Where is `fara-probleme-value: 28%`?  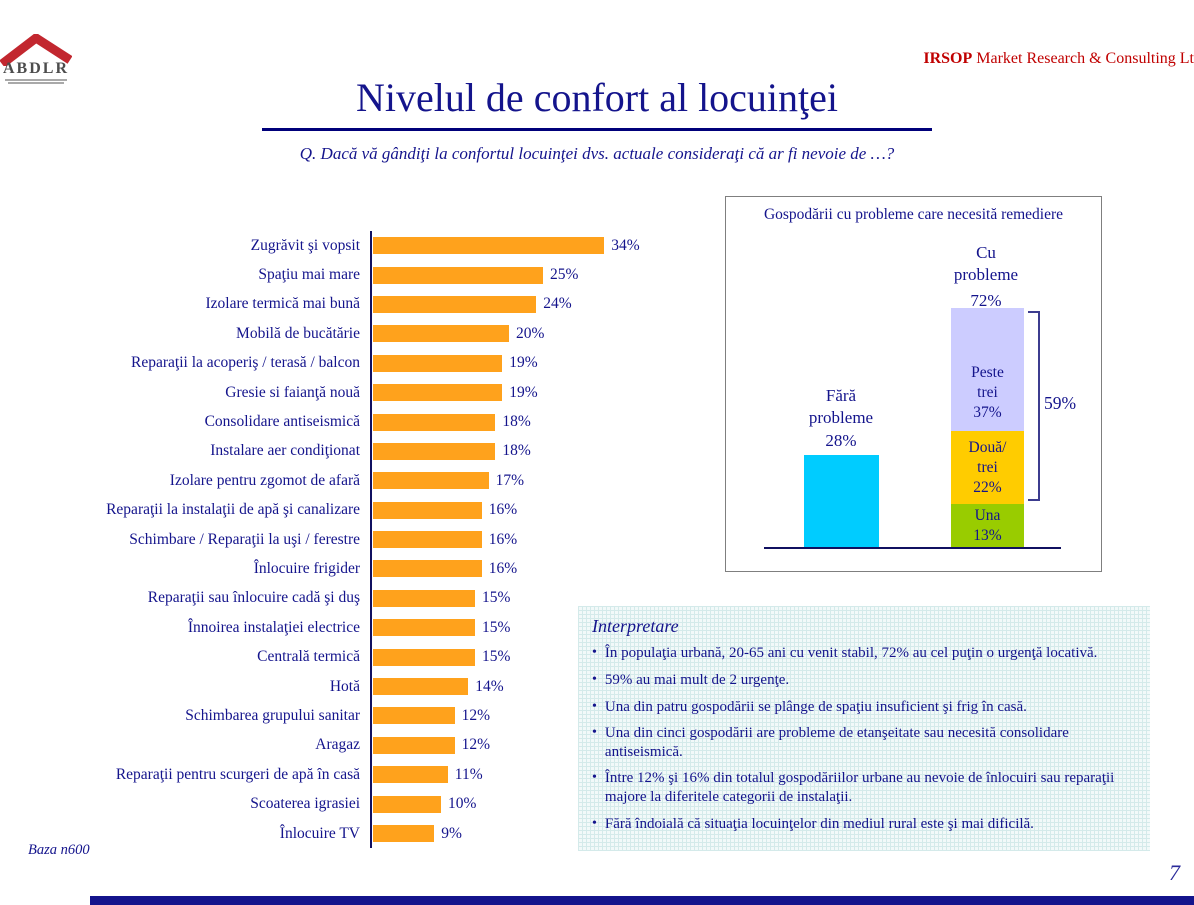
fara-probleme-value: 28% is located at coordinates (841, 440).